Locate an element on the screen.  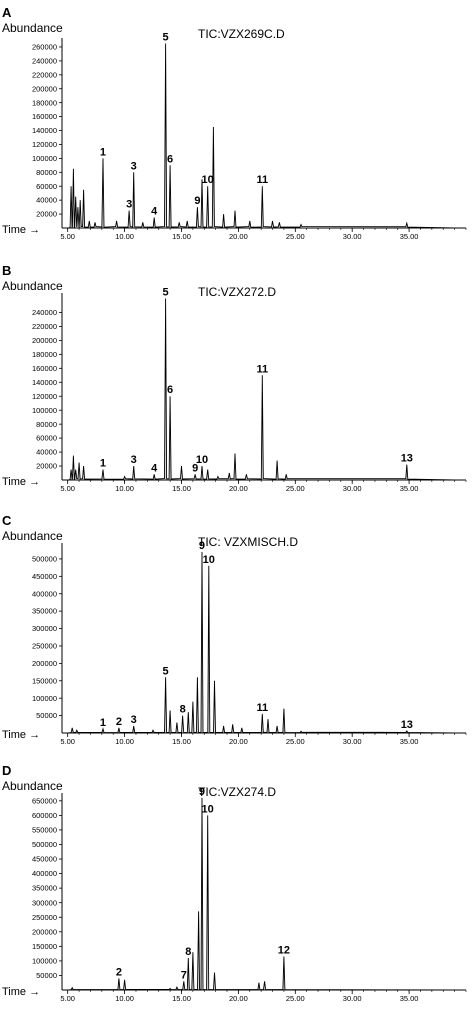
y-tick-label: 160000 is located at coordinates (44, 368).